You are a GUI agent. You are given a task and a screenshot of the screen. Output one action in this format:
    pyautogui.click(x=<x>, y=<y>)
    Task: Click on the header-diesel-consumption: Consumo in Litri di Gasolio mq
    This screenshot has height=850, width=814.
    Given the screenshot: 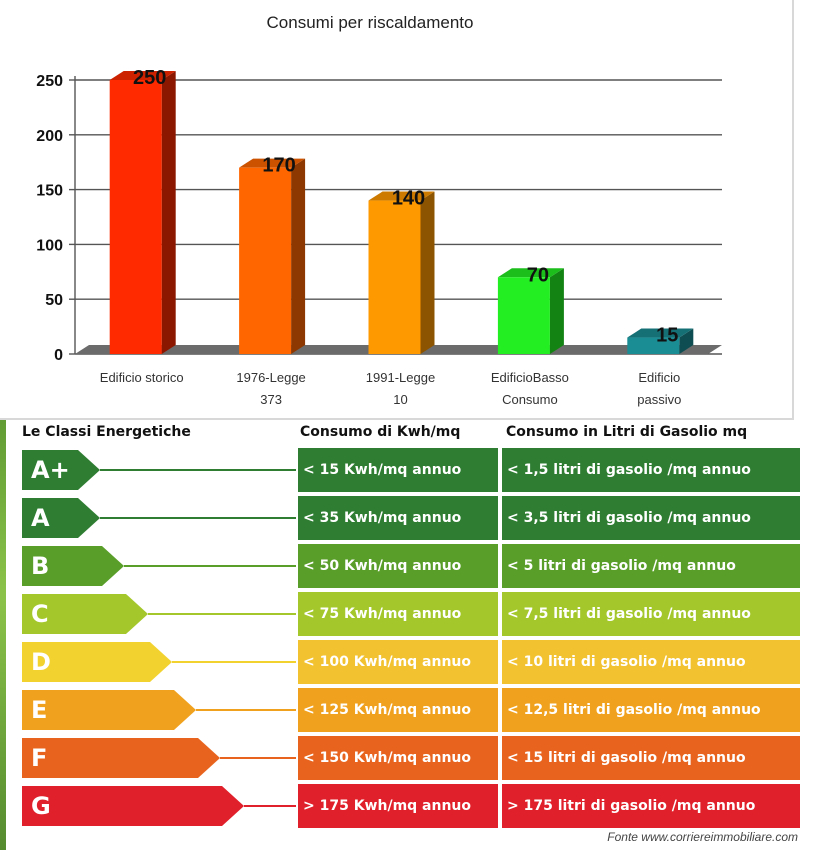 What is the action you would take?
    pyautogui.click(x=627, y=432)
    